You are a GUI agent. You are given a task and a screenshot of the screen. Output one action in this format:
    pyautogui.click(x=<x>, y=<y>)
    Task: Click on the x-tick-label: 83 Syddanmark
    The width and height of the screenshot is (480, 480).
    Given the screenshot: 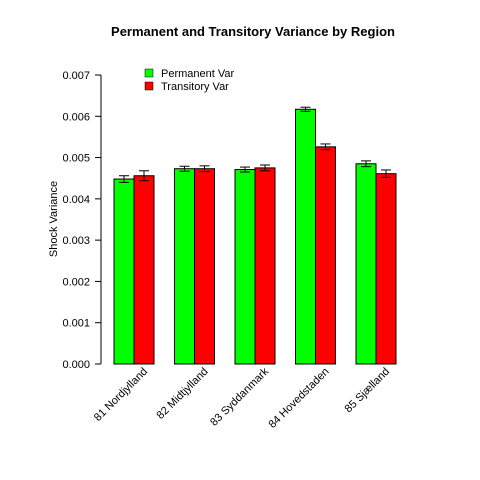 What is the action you would take?
    pyautogui.click(x=239, y=396)
    